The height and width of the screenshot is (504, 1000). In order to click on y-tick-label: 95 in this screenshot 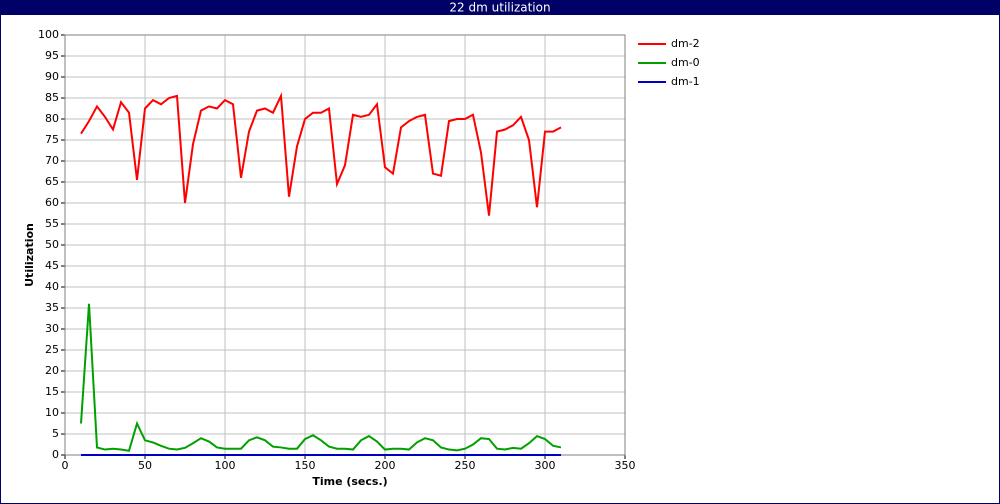, I will do `click(52, 55)`.